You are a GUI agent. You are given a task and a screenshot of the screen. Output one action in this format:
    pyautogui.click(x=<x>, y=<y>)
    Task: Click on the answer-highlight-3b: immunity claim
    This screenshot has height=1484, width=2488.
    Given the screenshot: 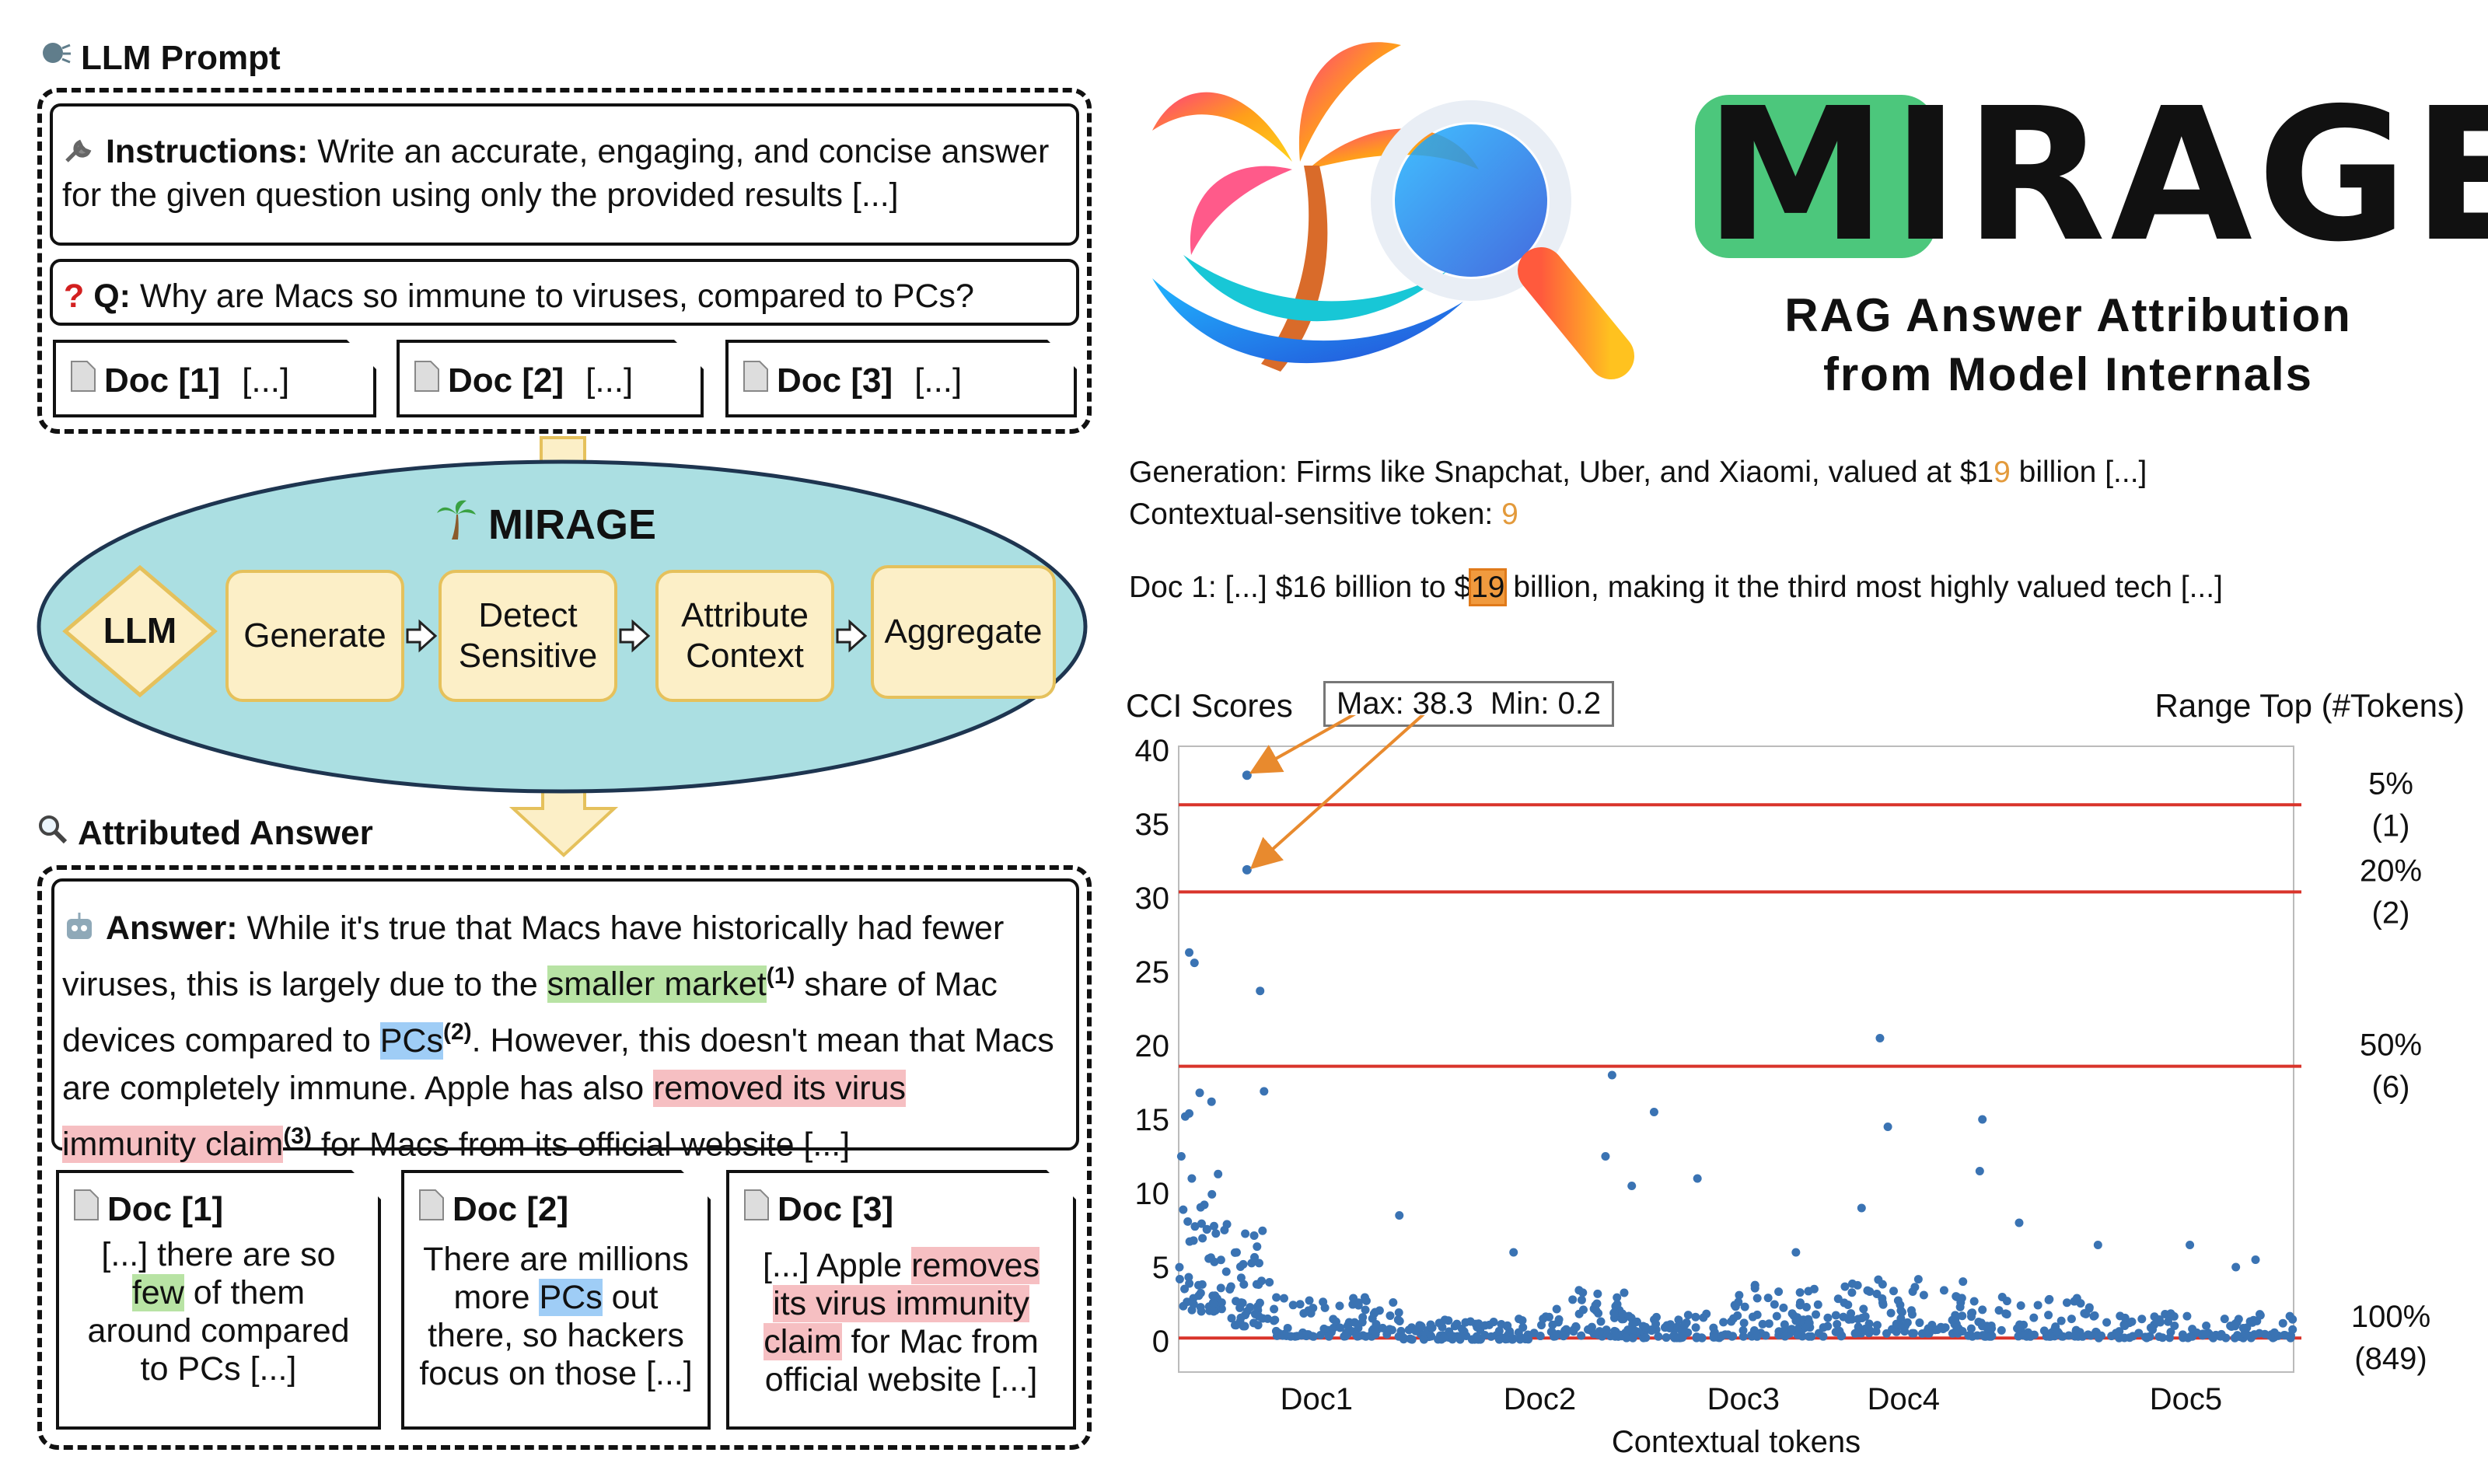 What is the action you would take?
    pyautogui.click(x=173, y=1144)
    